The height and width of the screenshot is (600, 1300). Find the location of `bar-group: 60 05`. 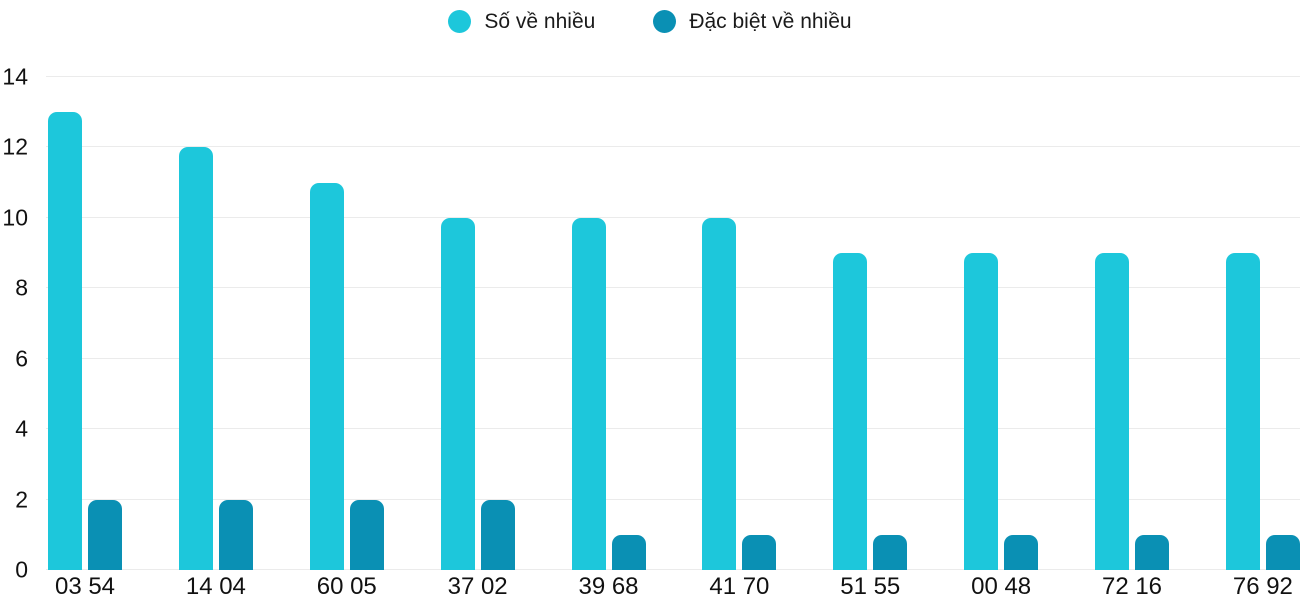

bar-group: 60 05 is located at coordinates (346, 338).